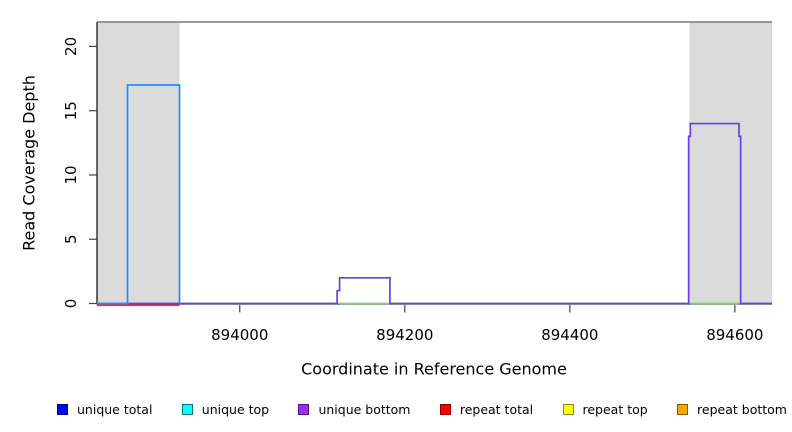 The height and width of the screenshot is (432, 792). I want to click on legend-item-repeat-top: repeat top, so click(605, 409).